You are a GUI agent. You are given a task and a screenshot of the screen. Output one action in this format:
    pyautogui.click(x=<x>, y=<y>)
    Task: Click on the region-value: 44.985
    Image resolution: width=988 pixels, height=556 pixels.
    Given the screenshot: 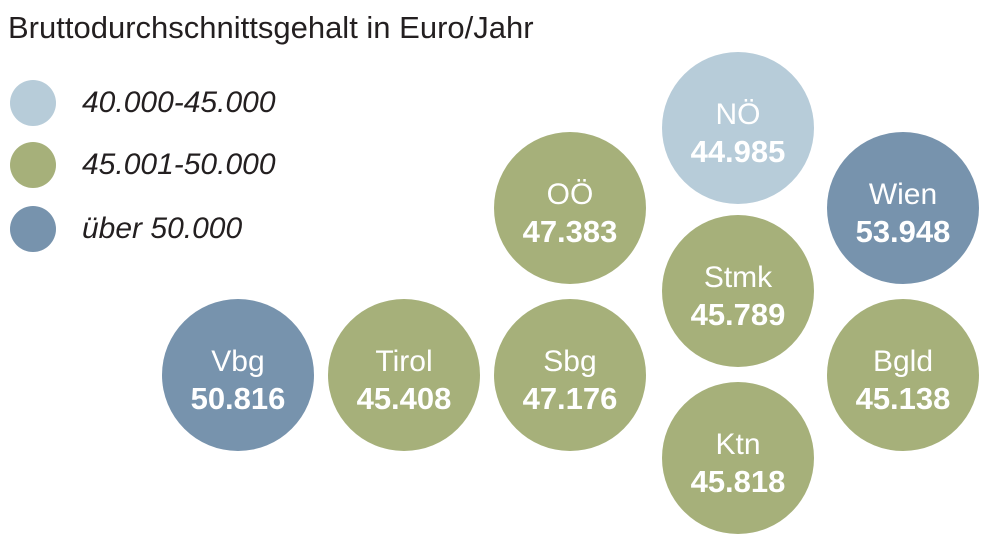 What is the action you would take?
    pyautogui.click(x=738, y=151)
    